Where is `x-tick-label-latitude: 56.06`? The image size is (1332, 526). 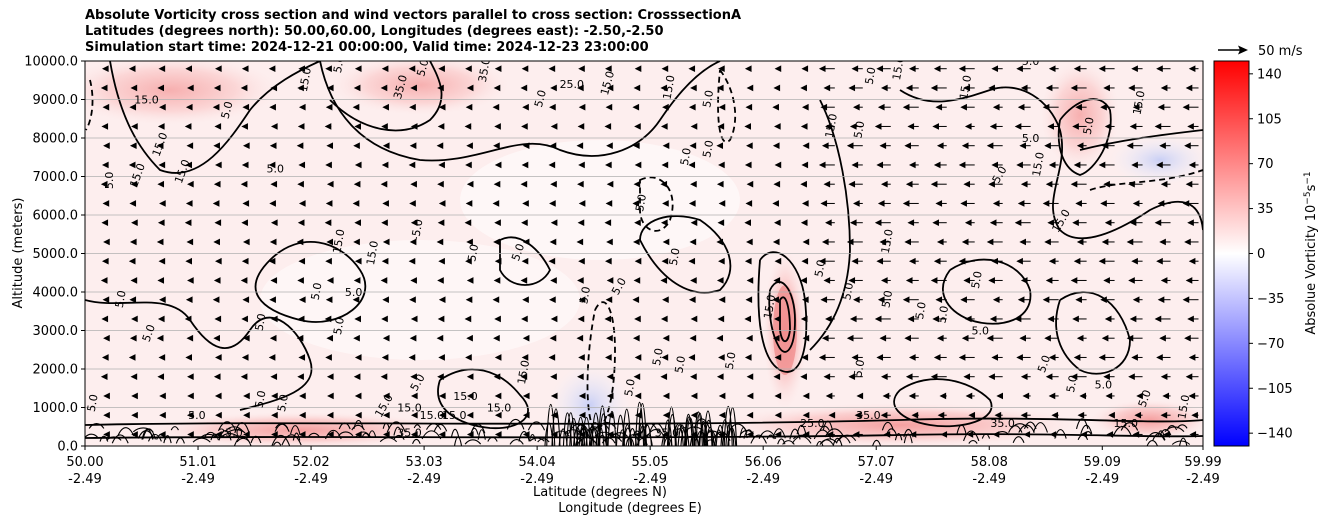 x-tick-label-latitude: 56.06 is located at coordinates (763, 462).